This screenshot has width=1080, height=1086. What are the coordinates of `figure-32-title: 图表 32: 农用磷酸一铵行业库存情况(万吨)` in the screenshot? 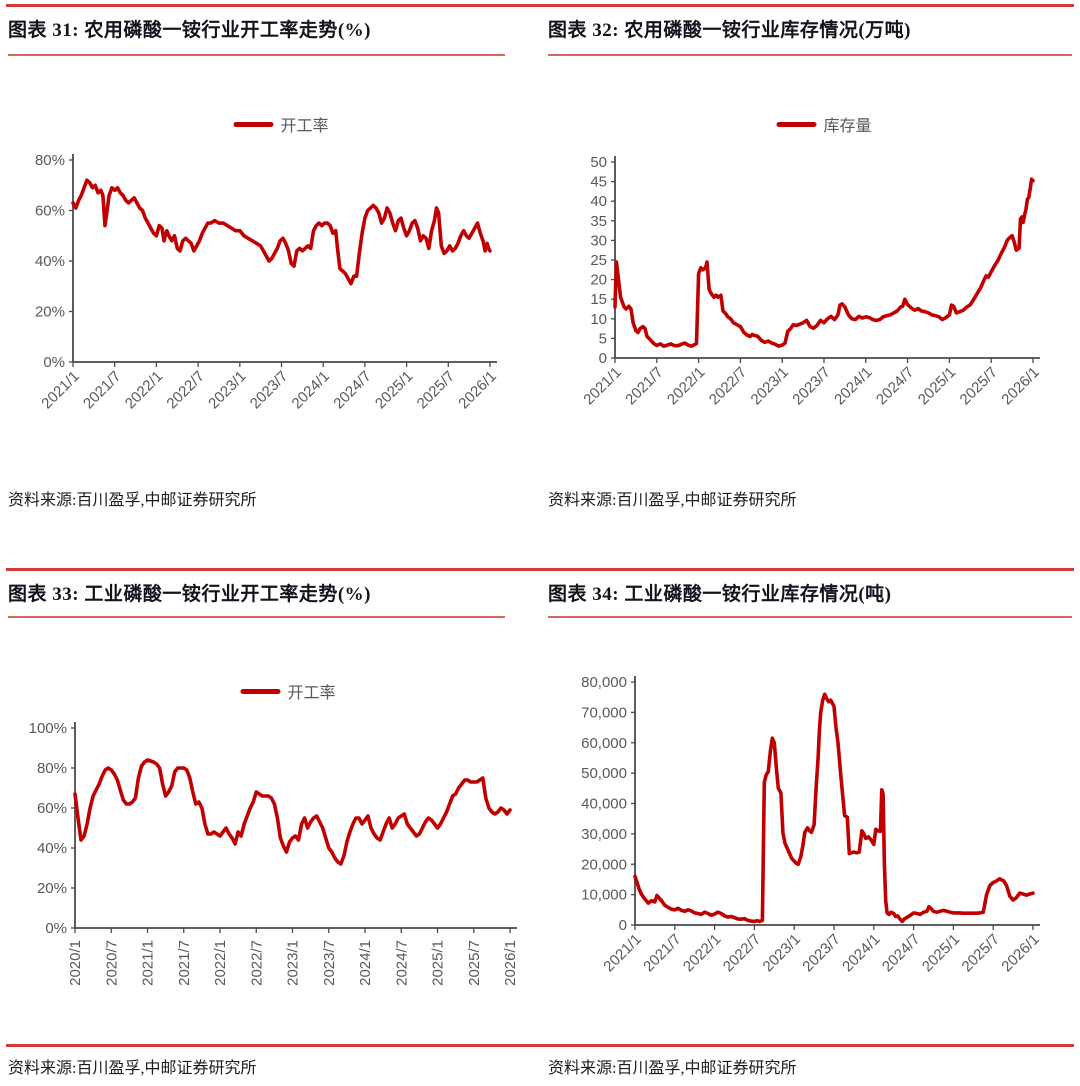 It's located at (729, 30).